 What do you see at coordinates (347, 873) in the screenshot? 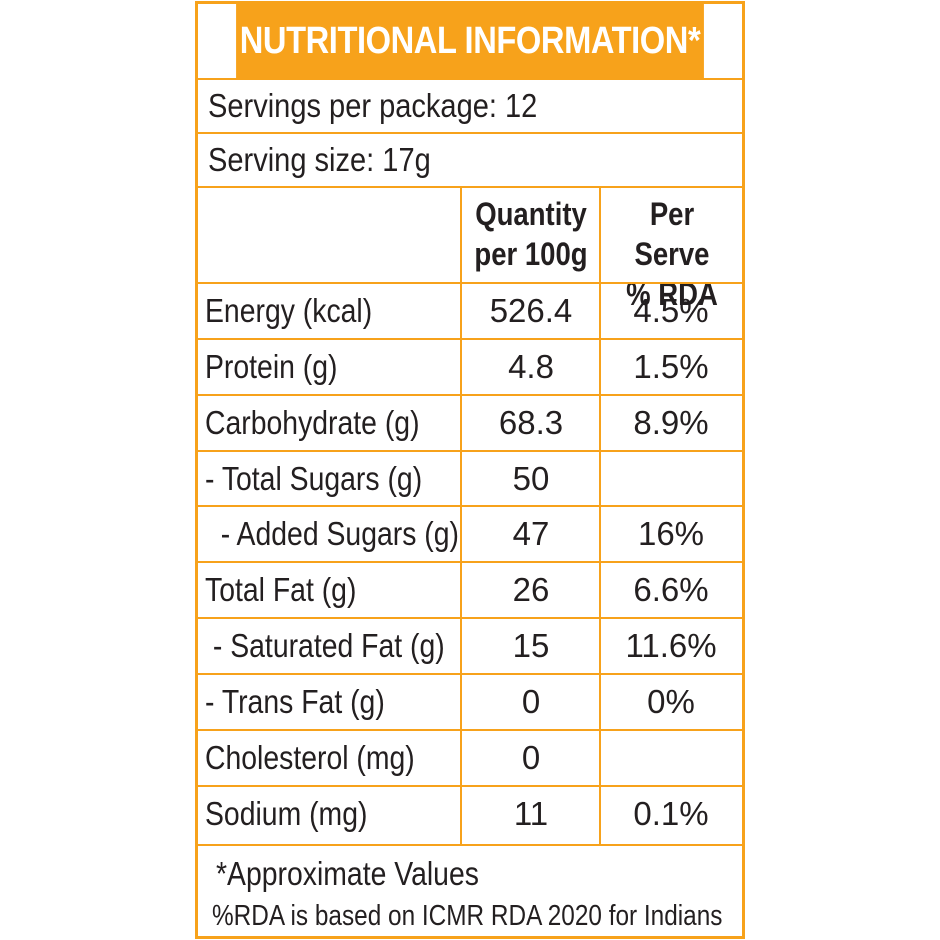
I see `approximate-values-note: *Approximate Values` at bounding box center [347, 873].